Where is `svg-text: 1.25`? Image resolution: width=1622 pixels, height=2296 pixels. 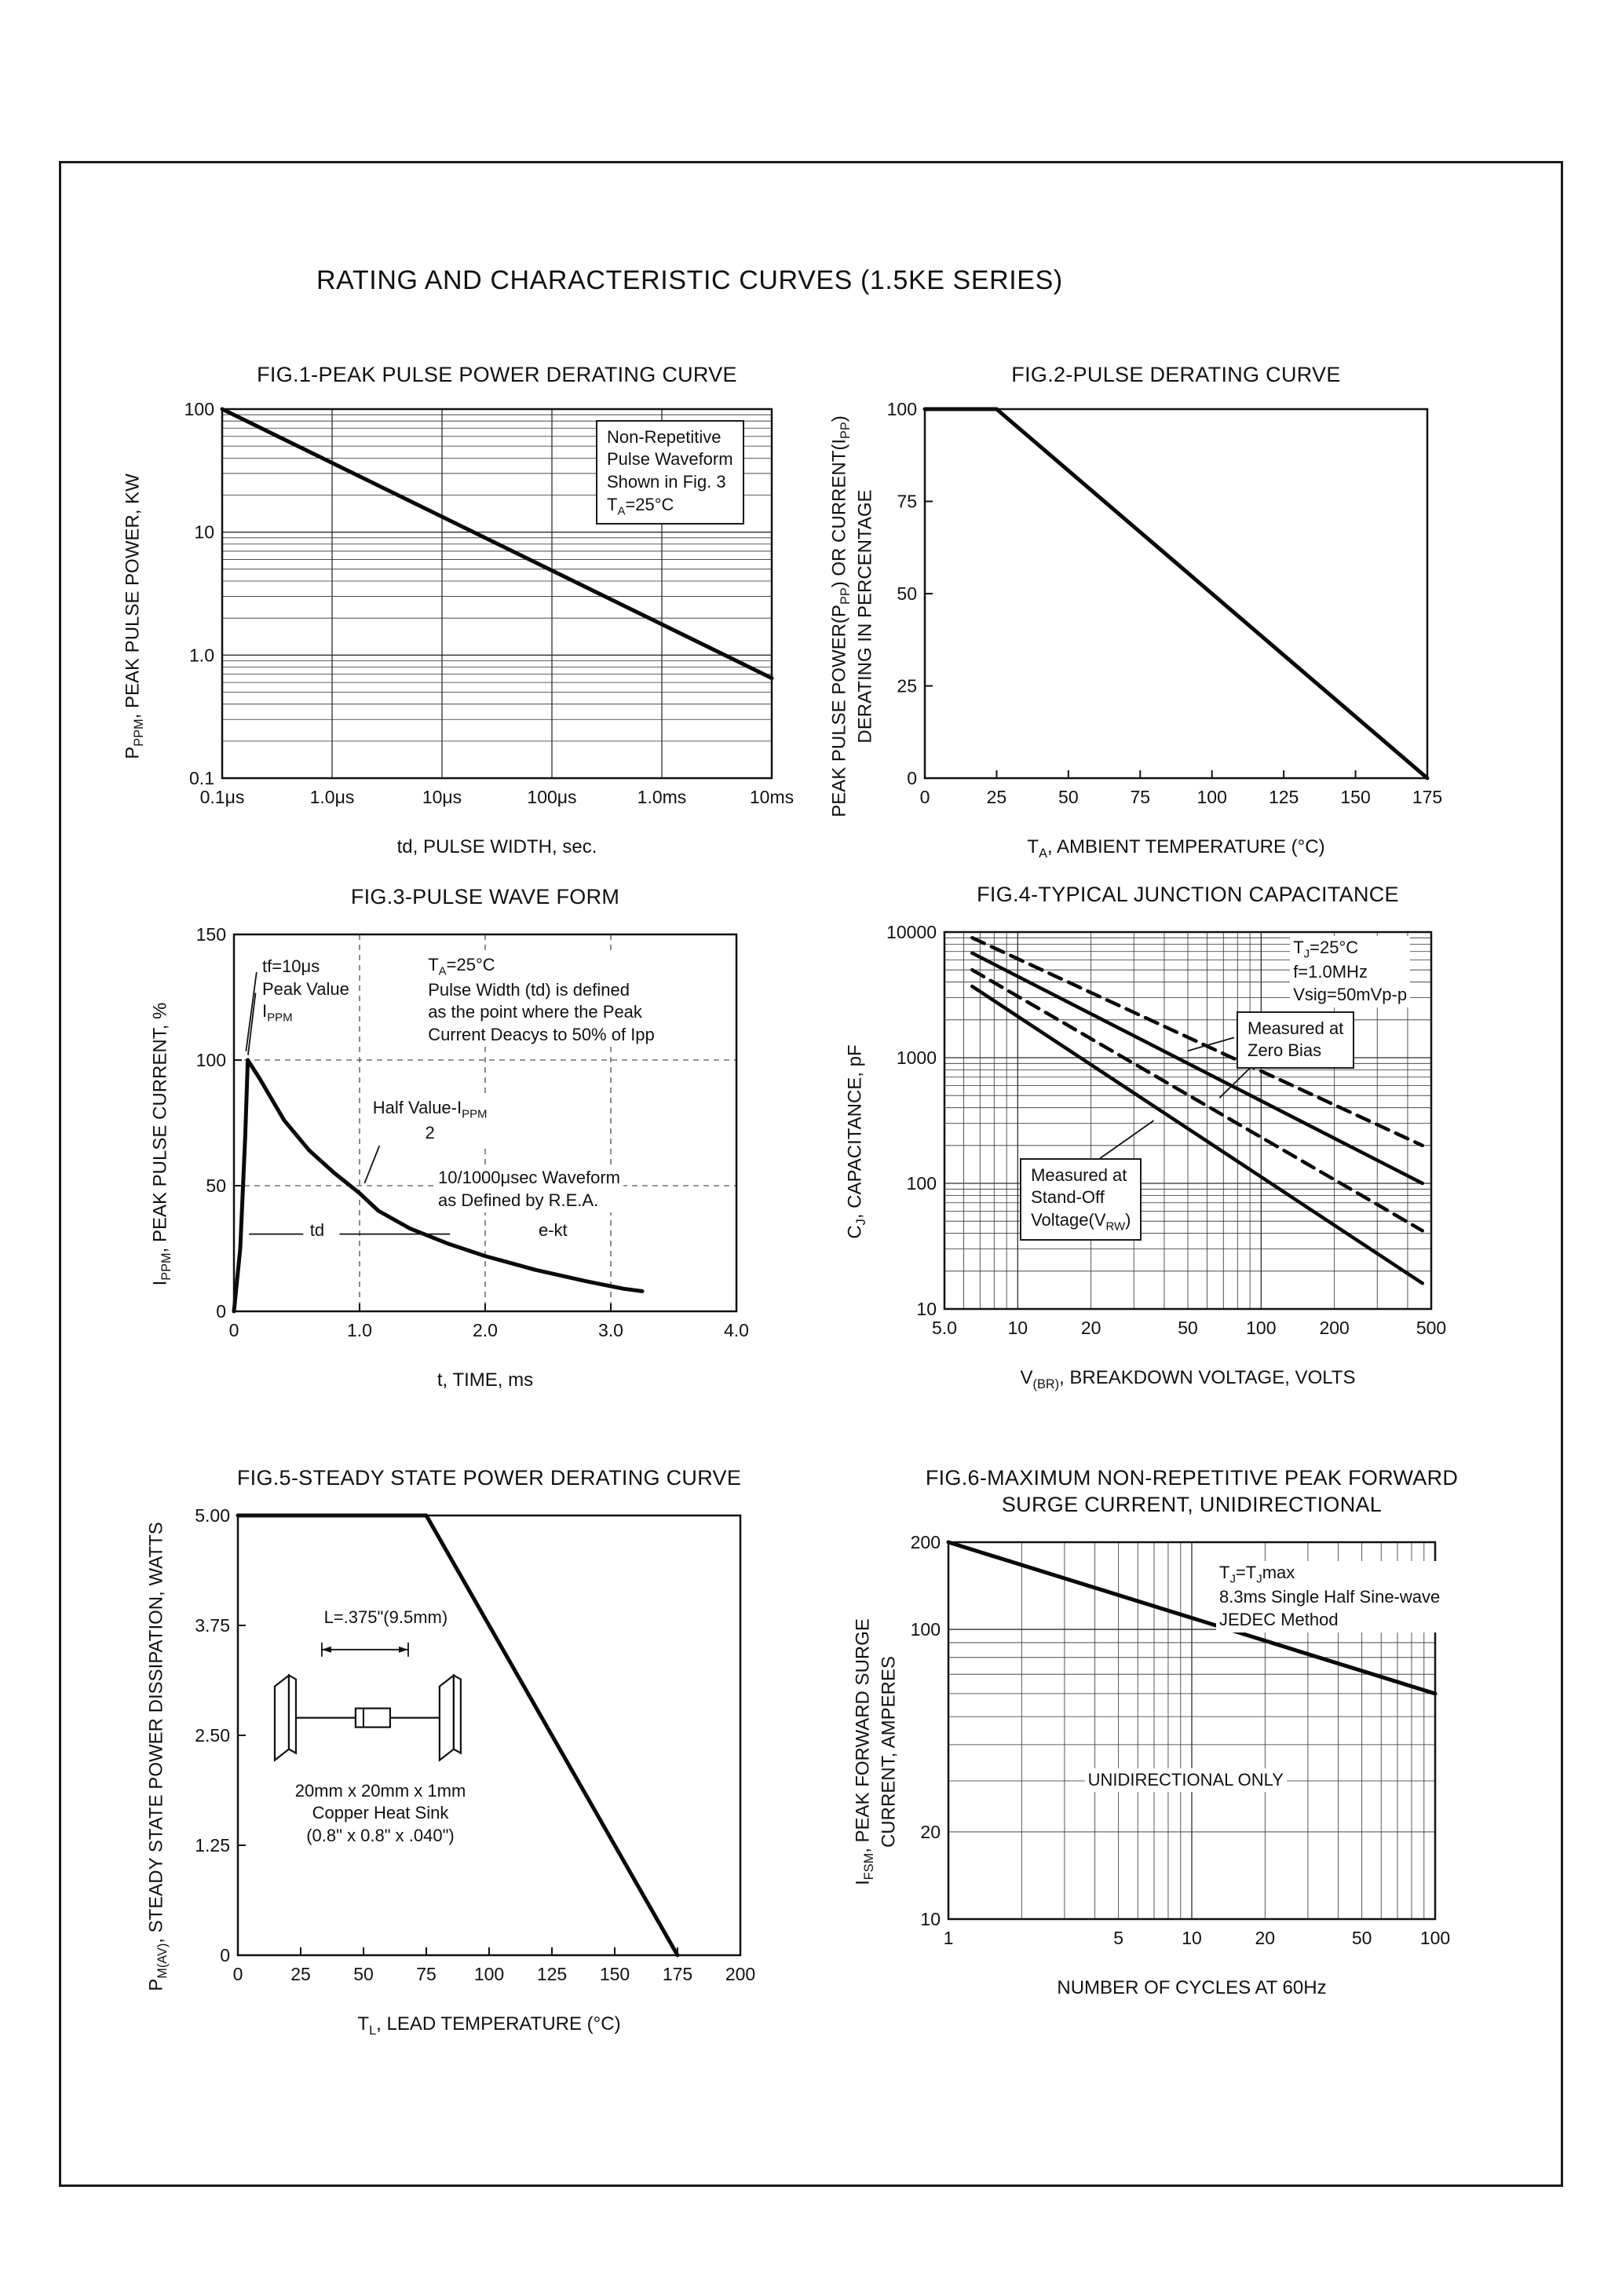 svg-text: 1.25 is located at coordinates (213, 1845).